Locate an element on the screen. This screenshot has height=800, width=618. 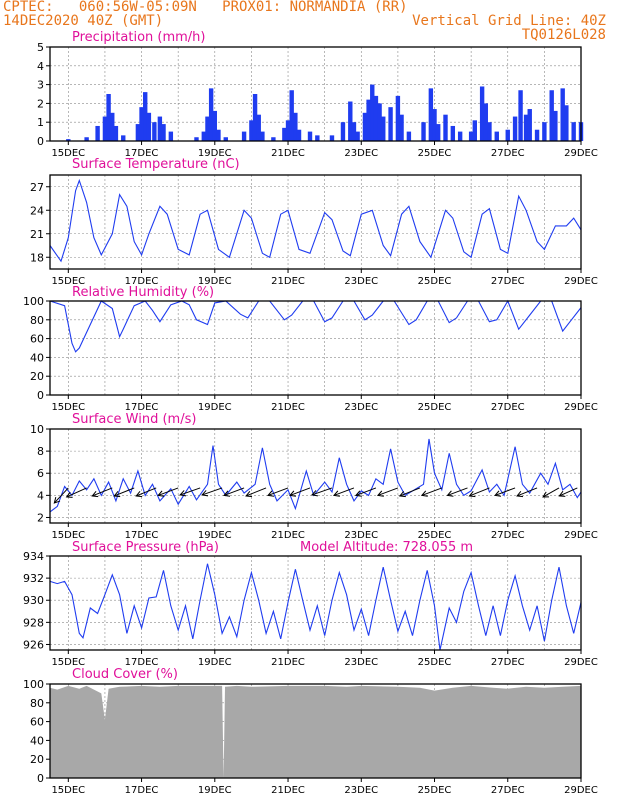
humidity-xtick-label: 27DEC is located at coordinates (508, 407).